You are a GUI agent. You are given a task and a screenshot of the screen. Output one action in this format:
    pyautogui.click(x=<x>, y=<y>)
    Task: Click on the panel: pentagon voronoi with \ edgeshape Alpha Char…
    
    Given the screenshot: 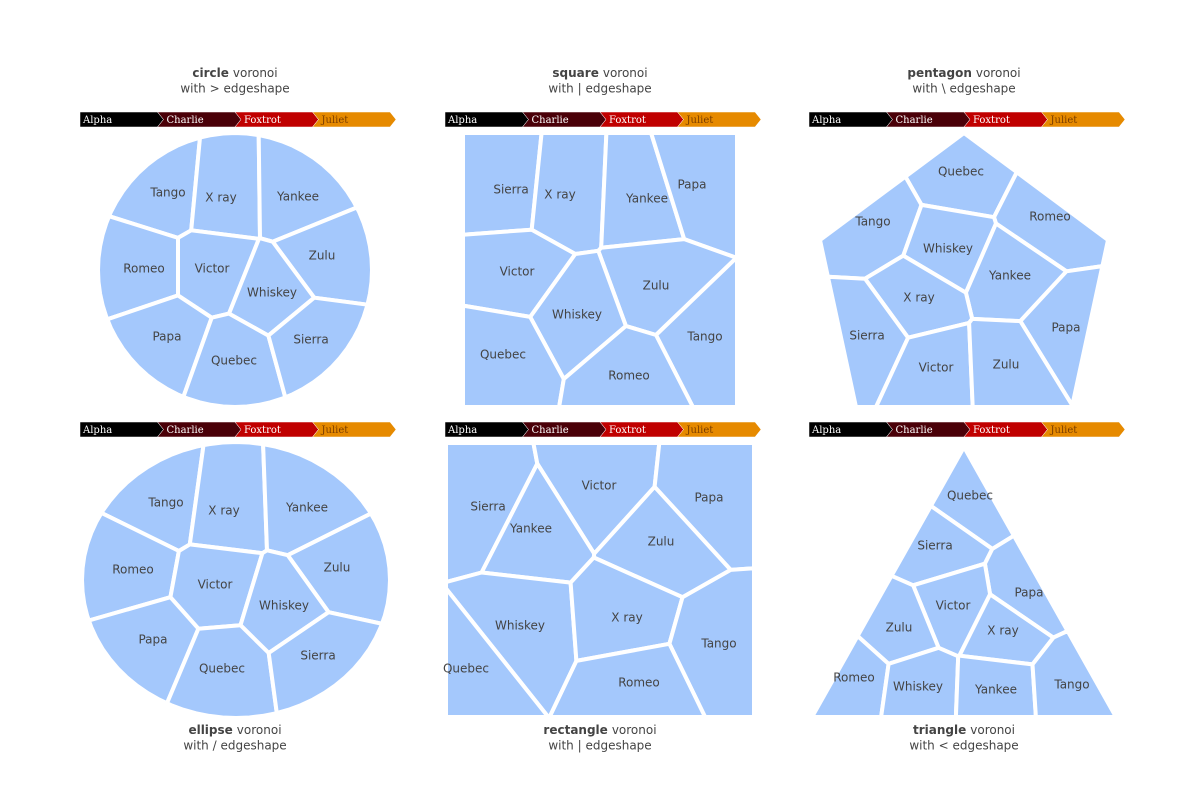 What is the action you would take?
    pyautogui.click(x=967, y=237)
    